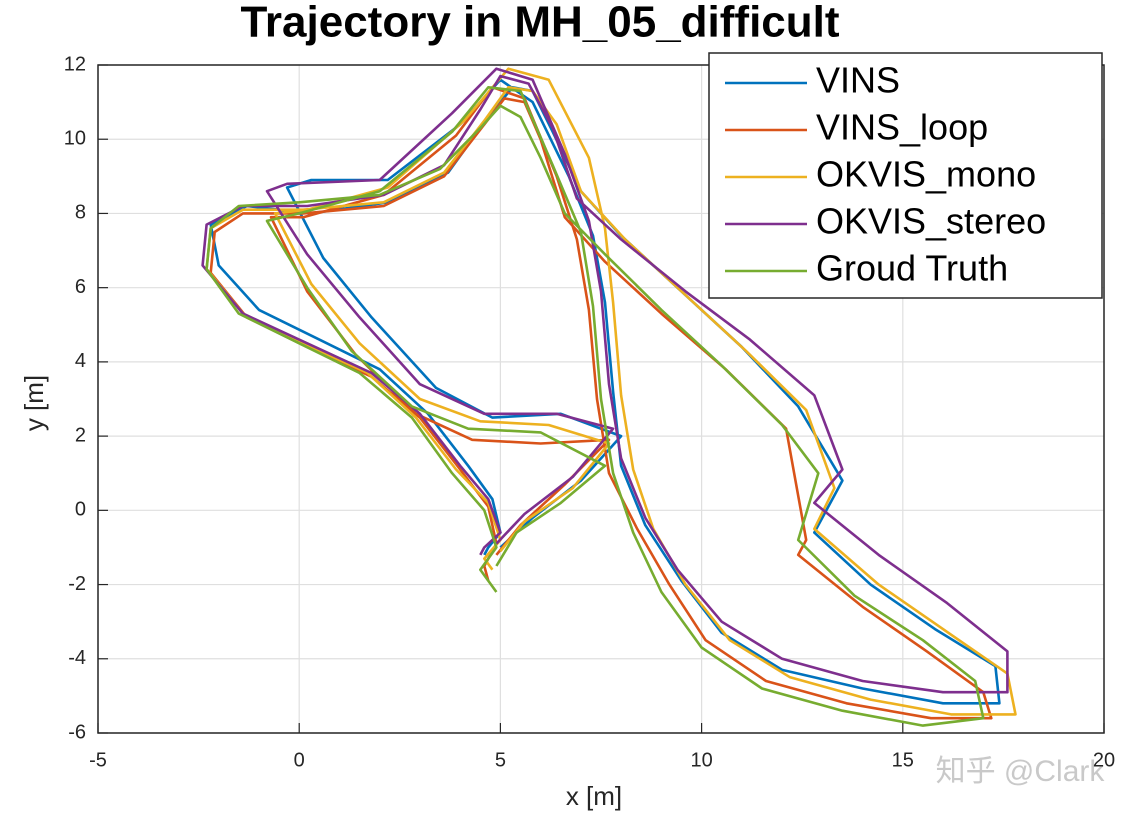 This screenshot has width=1145, height=820. Describe the element at coordinates (858, 80) in the screenshot. I see `legend-label: VINS` at that location.